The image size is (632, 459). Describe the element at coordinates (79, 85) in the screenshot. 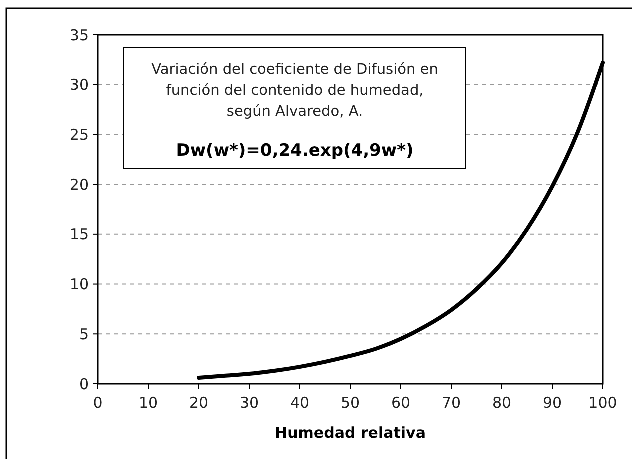

I see `y-tick-label: 30` at that location.